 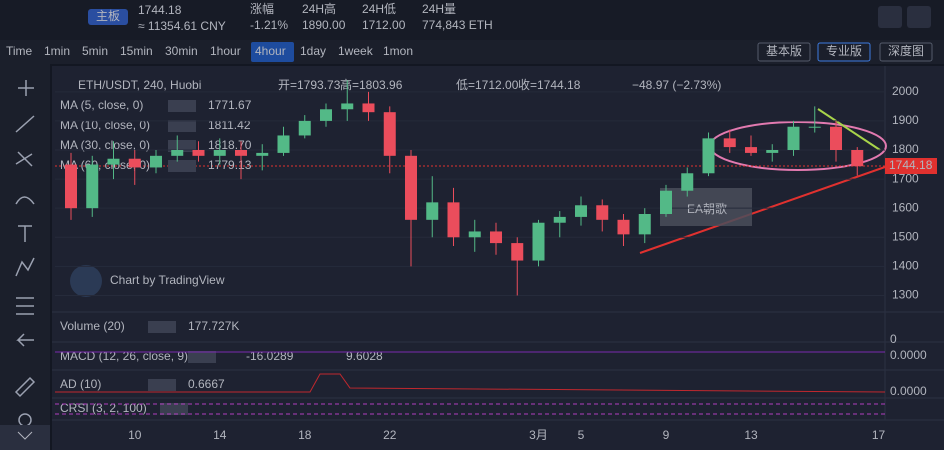 What do you see at coordinates (86, 281) in the screenshot?
I see `tv-logo` at bounding box center [86, 281].